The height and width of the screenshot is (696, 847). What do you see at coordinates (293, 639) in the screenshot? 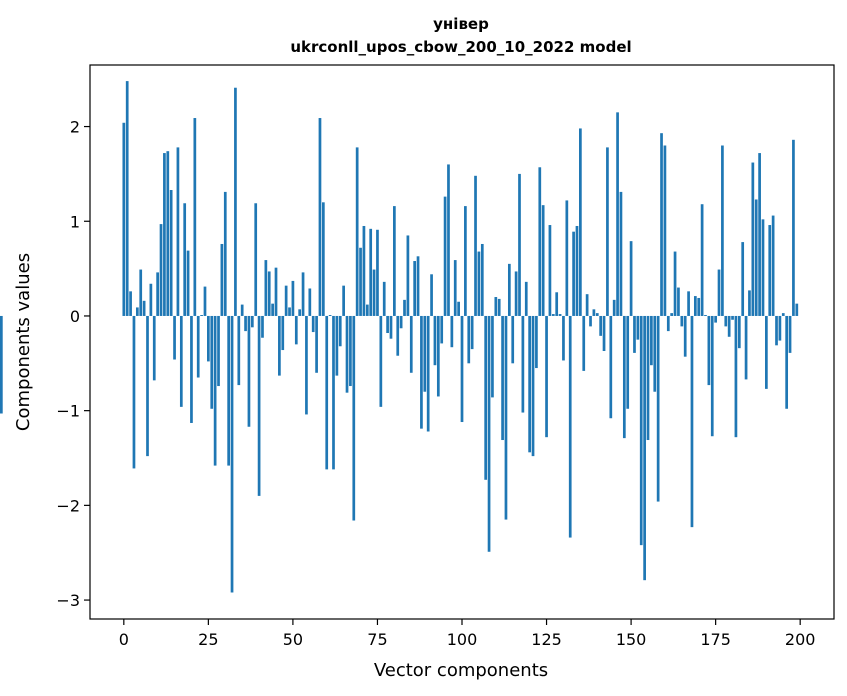
I see `x-tick-label: 50` at bounding box center [293, 639].